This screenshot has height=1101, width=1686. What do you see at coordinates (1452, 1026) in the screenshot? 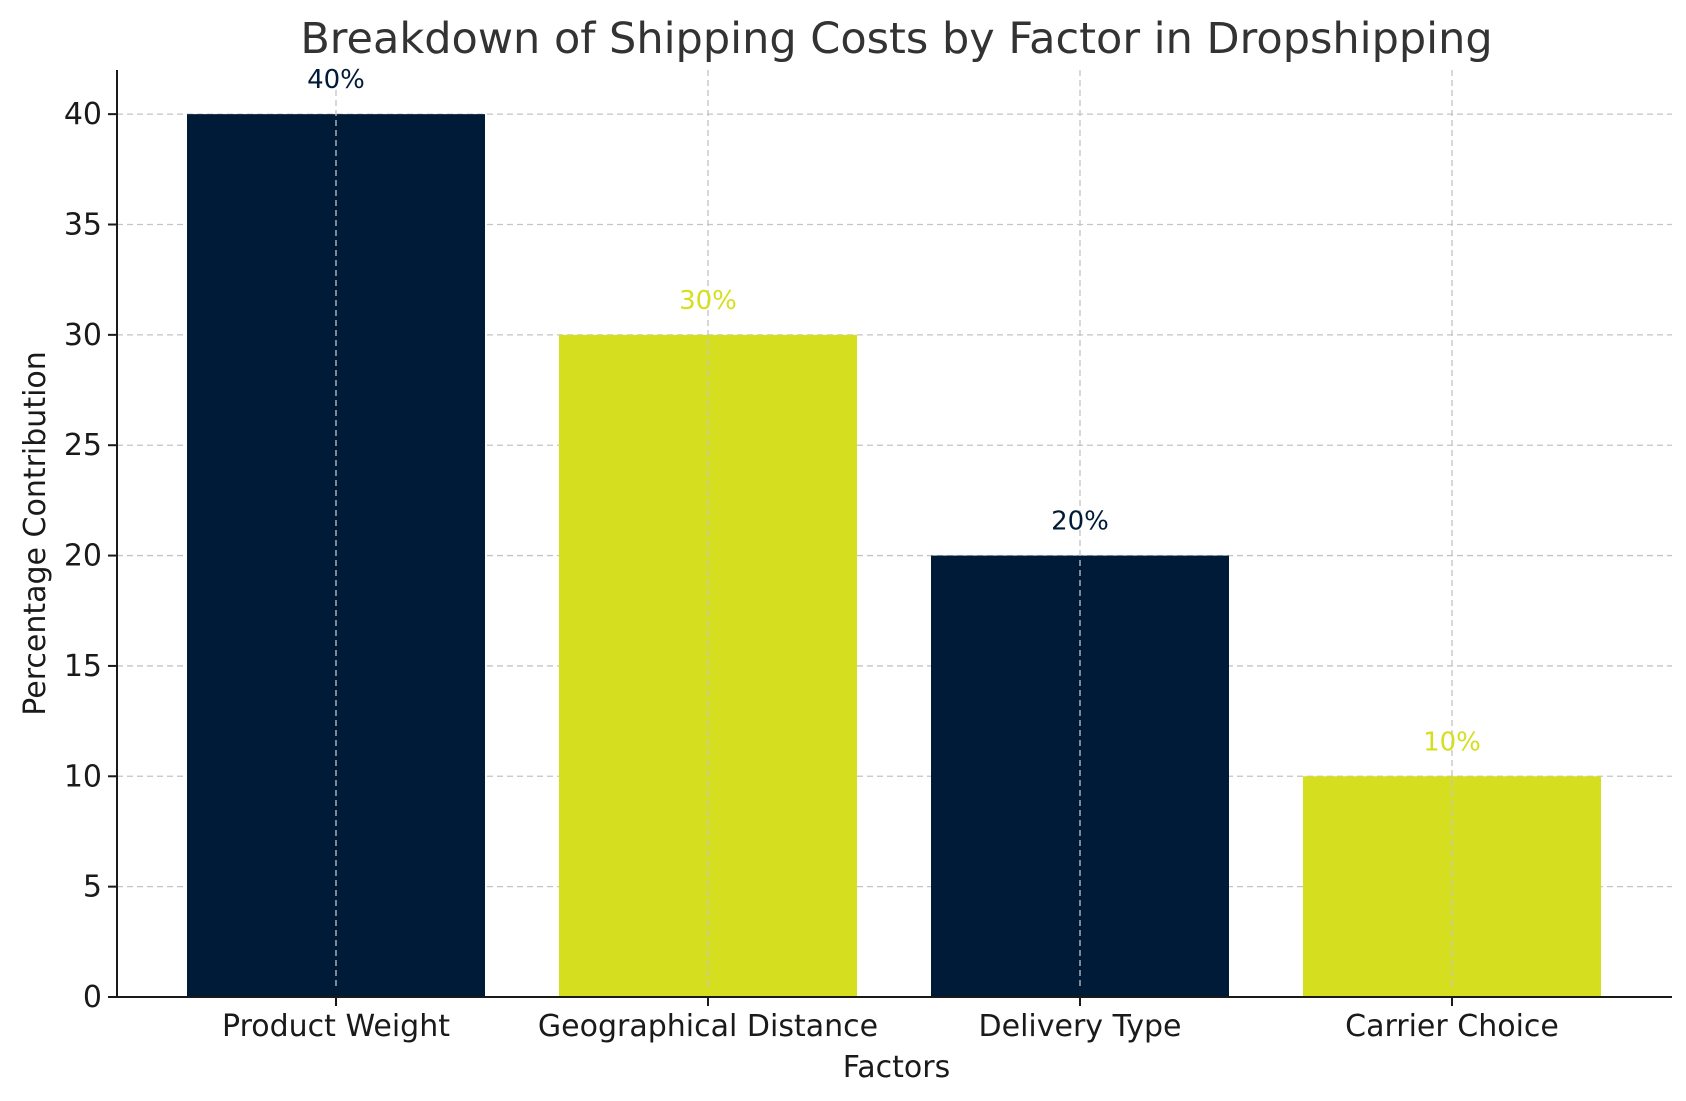
I see `x-tick-label: Carrier Choice` at bounding box center [1452, 1026].